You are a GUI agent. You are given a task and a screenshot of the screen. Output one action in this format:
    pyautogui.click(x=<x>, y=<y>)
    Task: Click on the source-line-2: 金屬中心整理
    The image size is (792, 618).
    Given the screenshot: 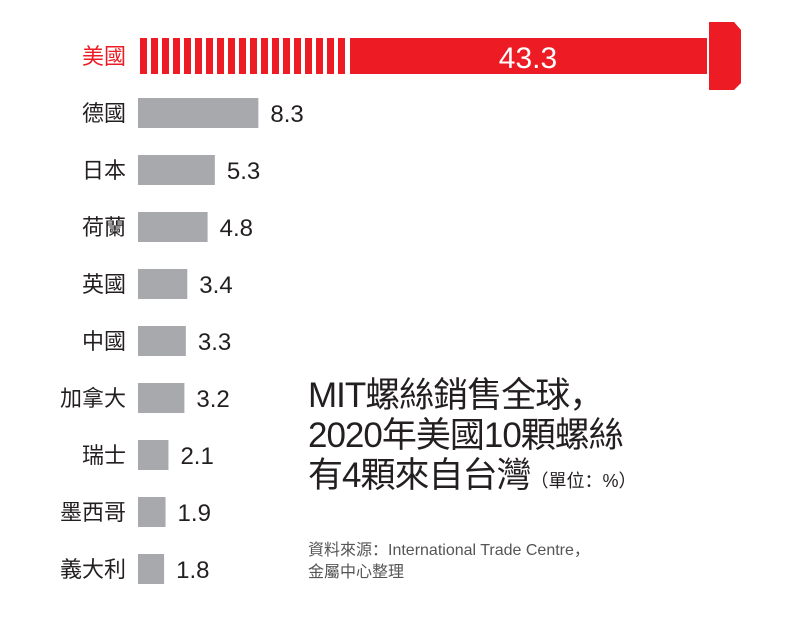 What is the action you would take?
    pyautogui.click(x=356, y=572)
    